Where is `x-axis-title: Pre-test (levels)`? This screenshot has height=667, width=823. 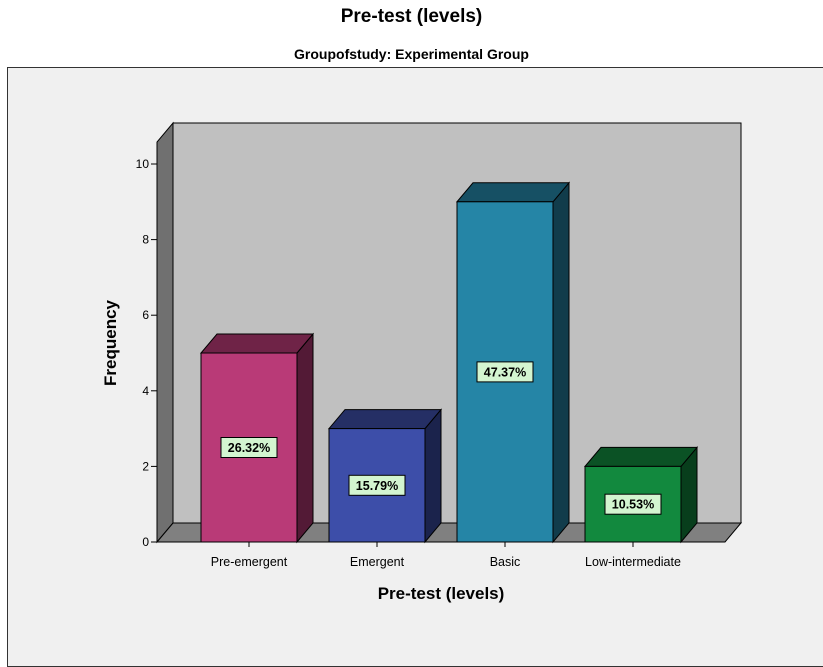 x-axis-title: Pre-test (levels) is located at coordinates (441, 593).